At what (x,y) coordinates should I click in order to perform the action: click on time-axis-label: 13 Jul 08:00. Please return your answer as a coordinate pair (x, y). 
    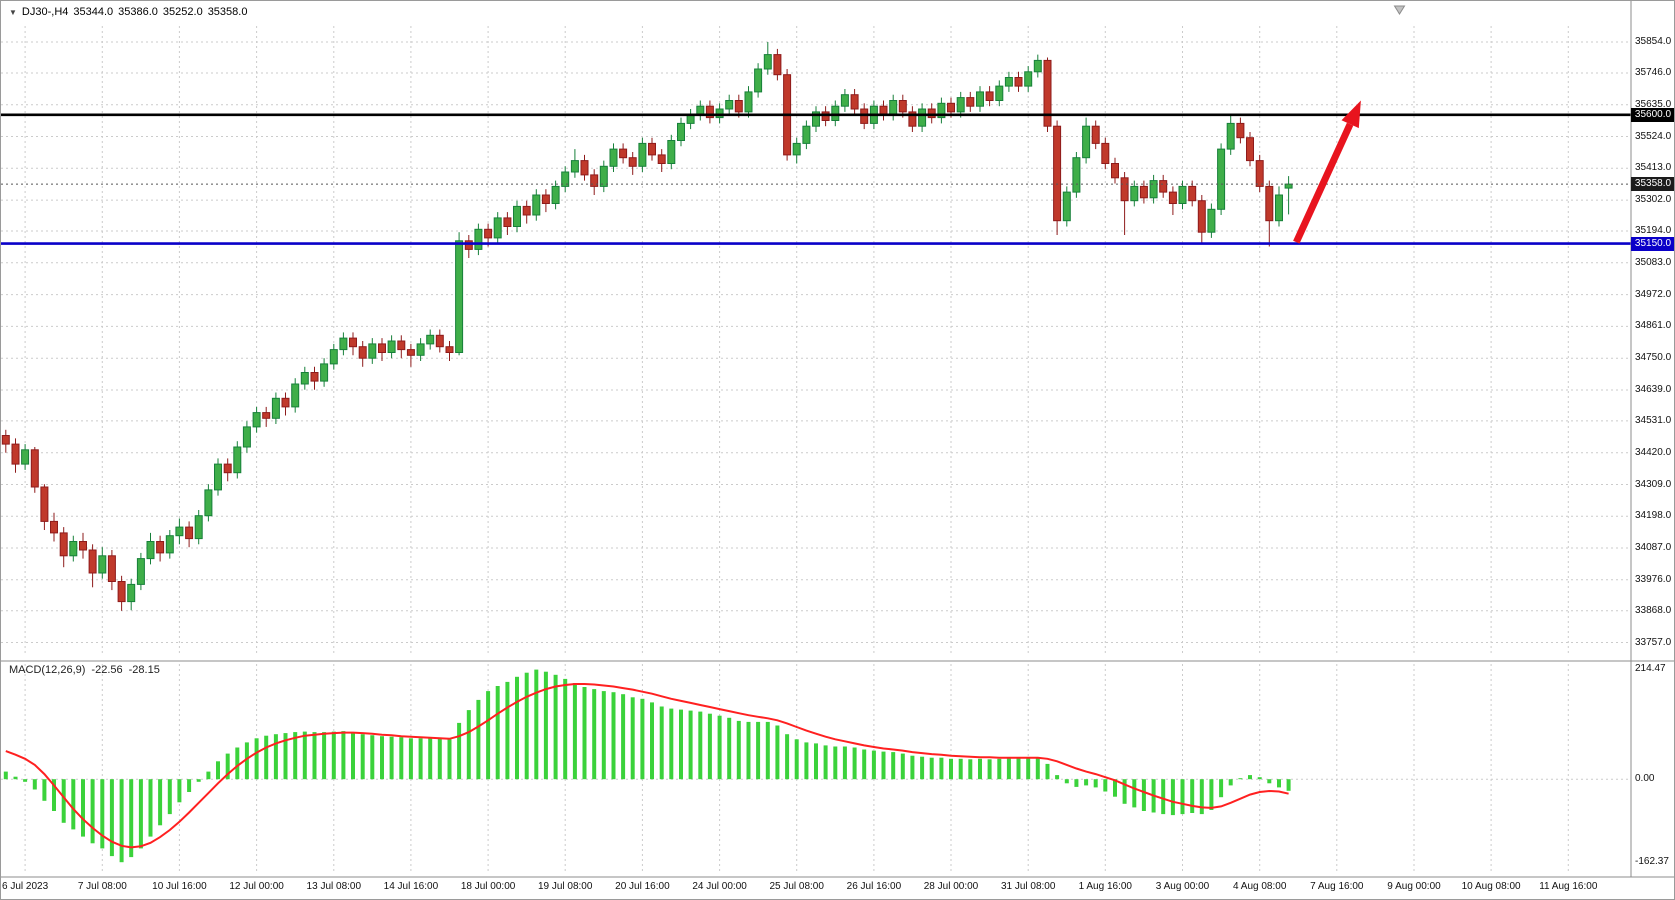
    Looking at the image, I should click on (334, 886).